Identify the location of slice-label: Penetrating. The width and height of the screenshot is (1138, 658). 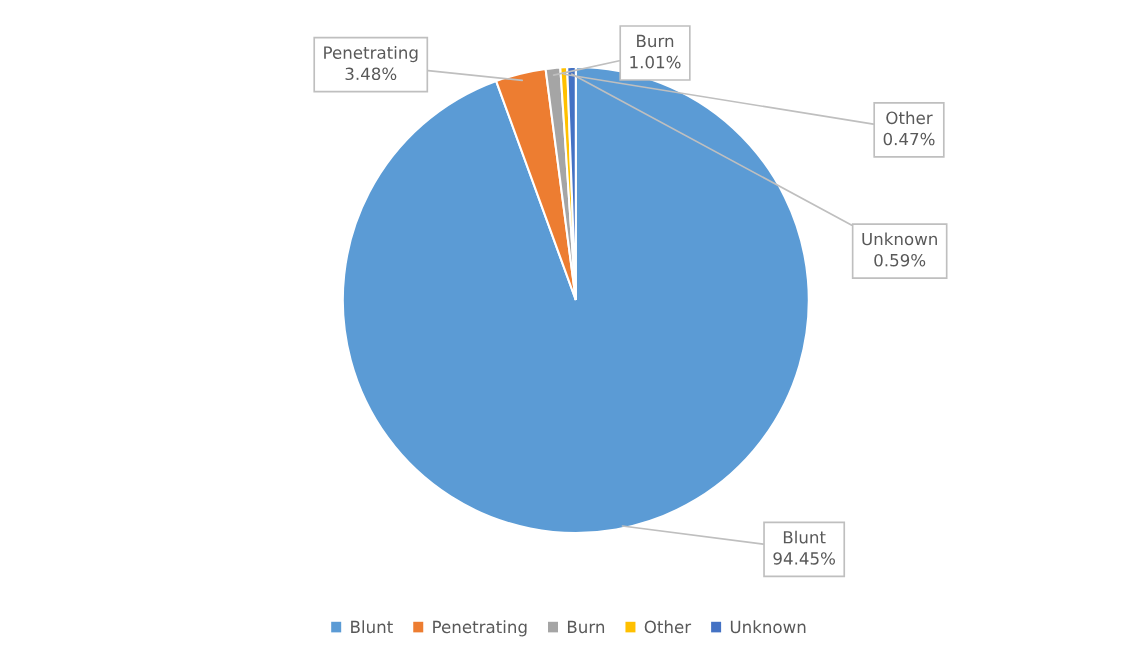
(371, 54).